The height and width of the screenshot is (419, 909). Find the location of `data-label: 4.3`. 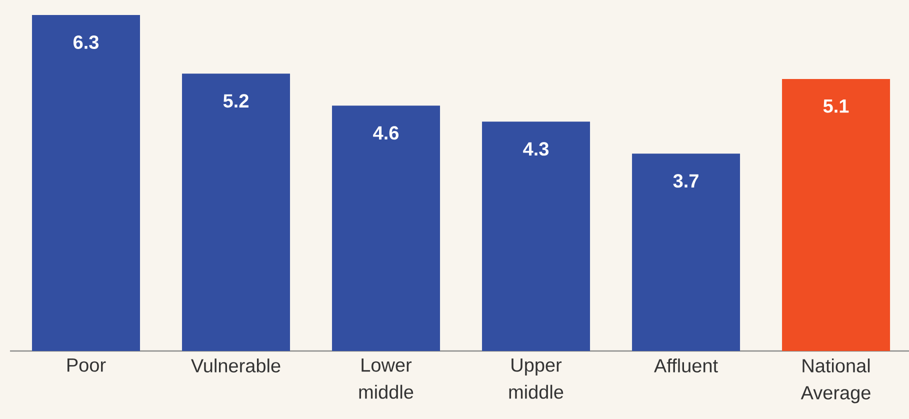

data-label: 4.3 is located at coordinates (536, 149).